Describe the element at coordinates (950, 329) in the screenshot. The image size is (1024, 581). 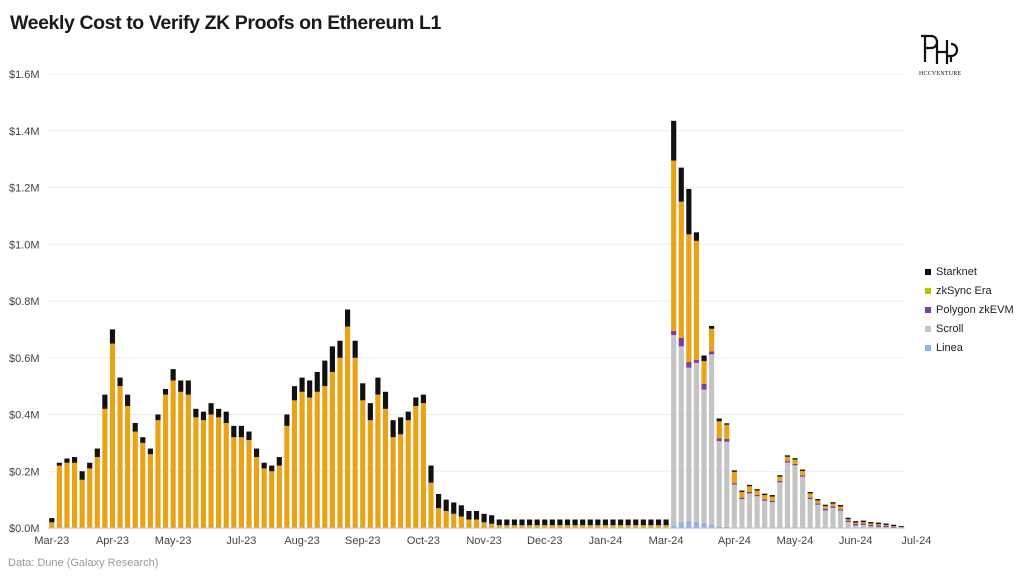
I see `legend-label-scroll: Scroll` at that location.